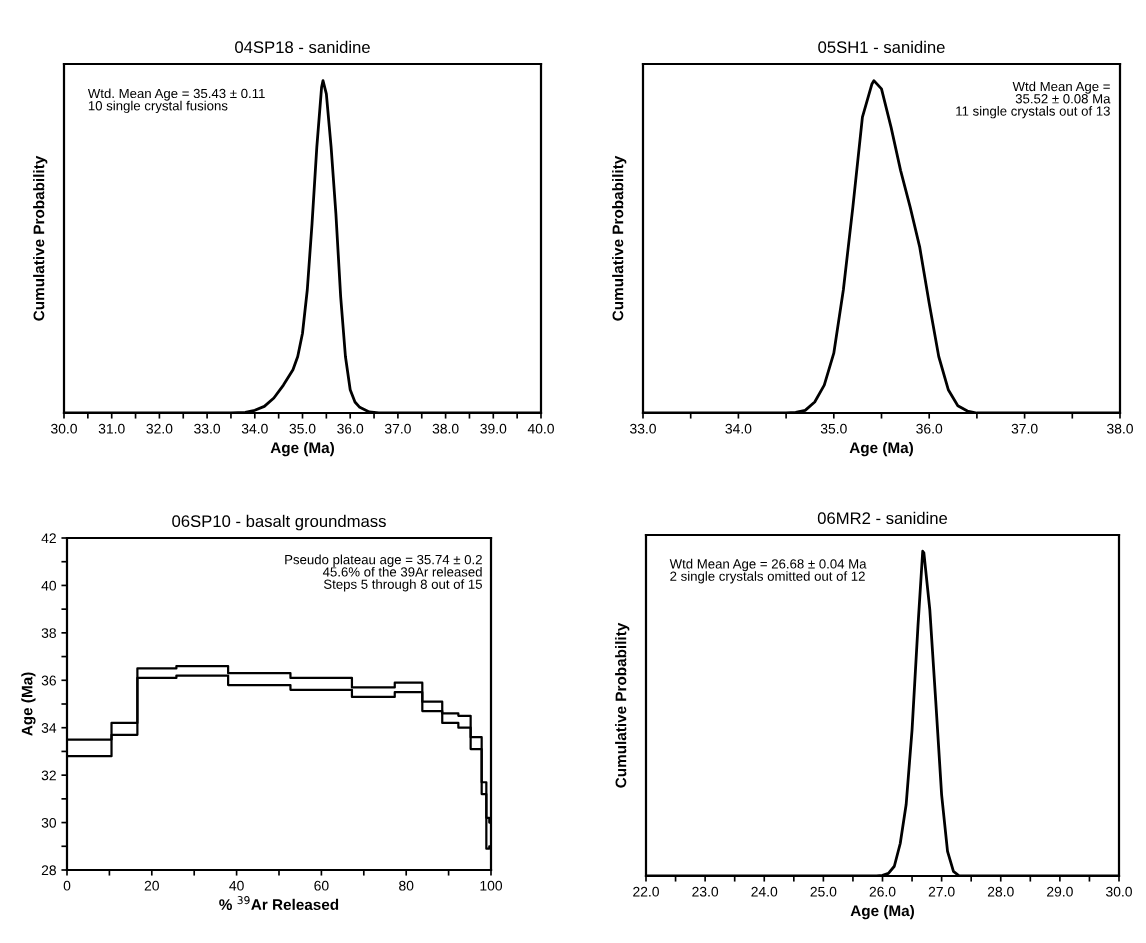 The image size is (1146, 943). I want to click on y-tick-label: 34, so click(49, 728).